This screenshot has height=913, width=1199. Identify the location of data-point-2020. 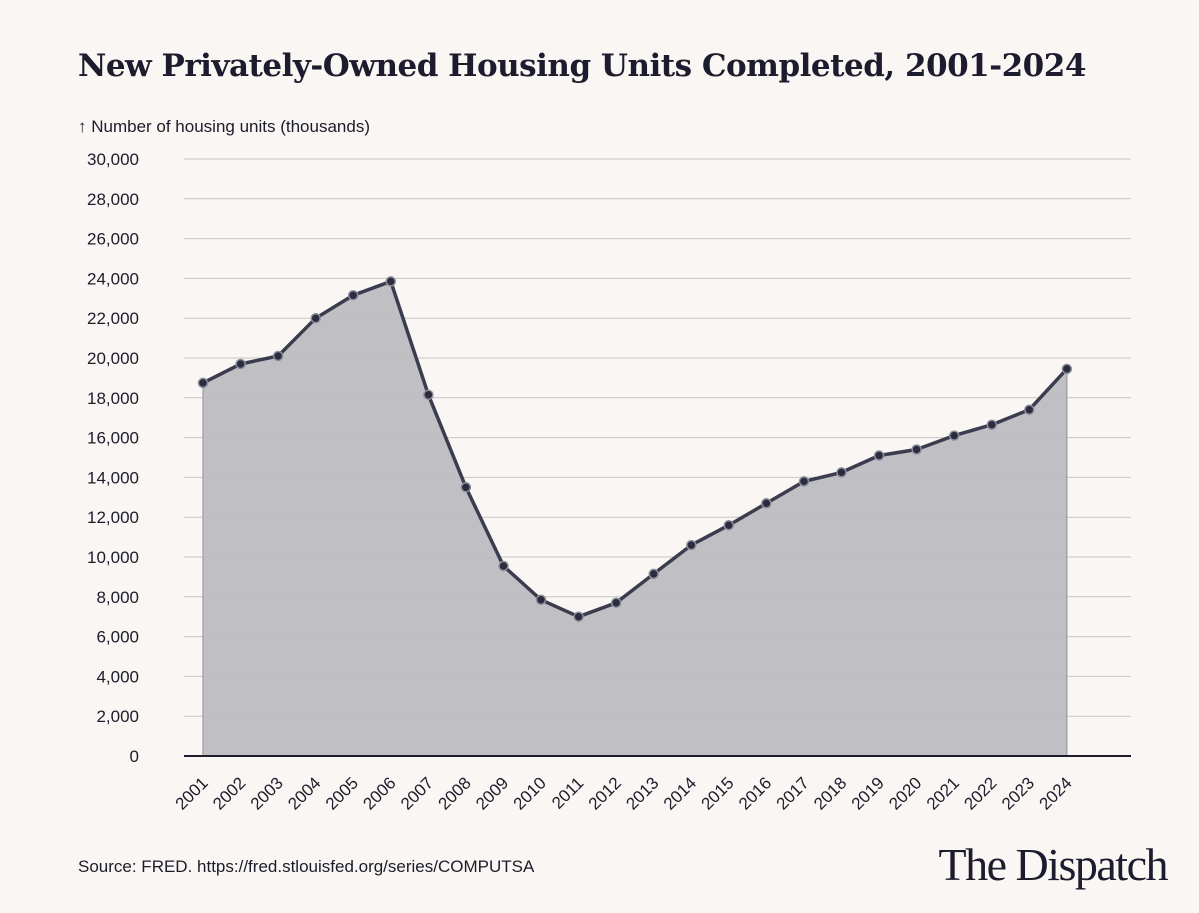
(916, 449).